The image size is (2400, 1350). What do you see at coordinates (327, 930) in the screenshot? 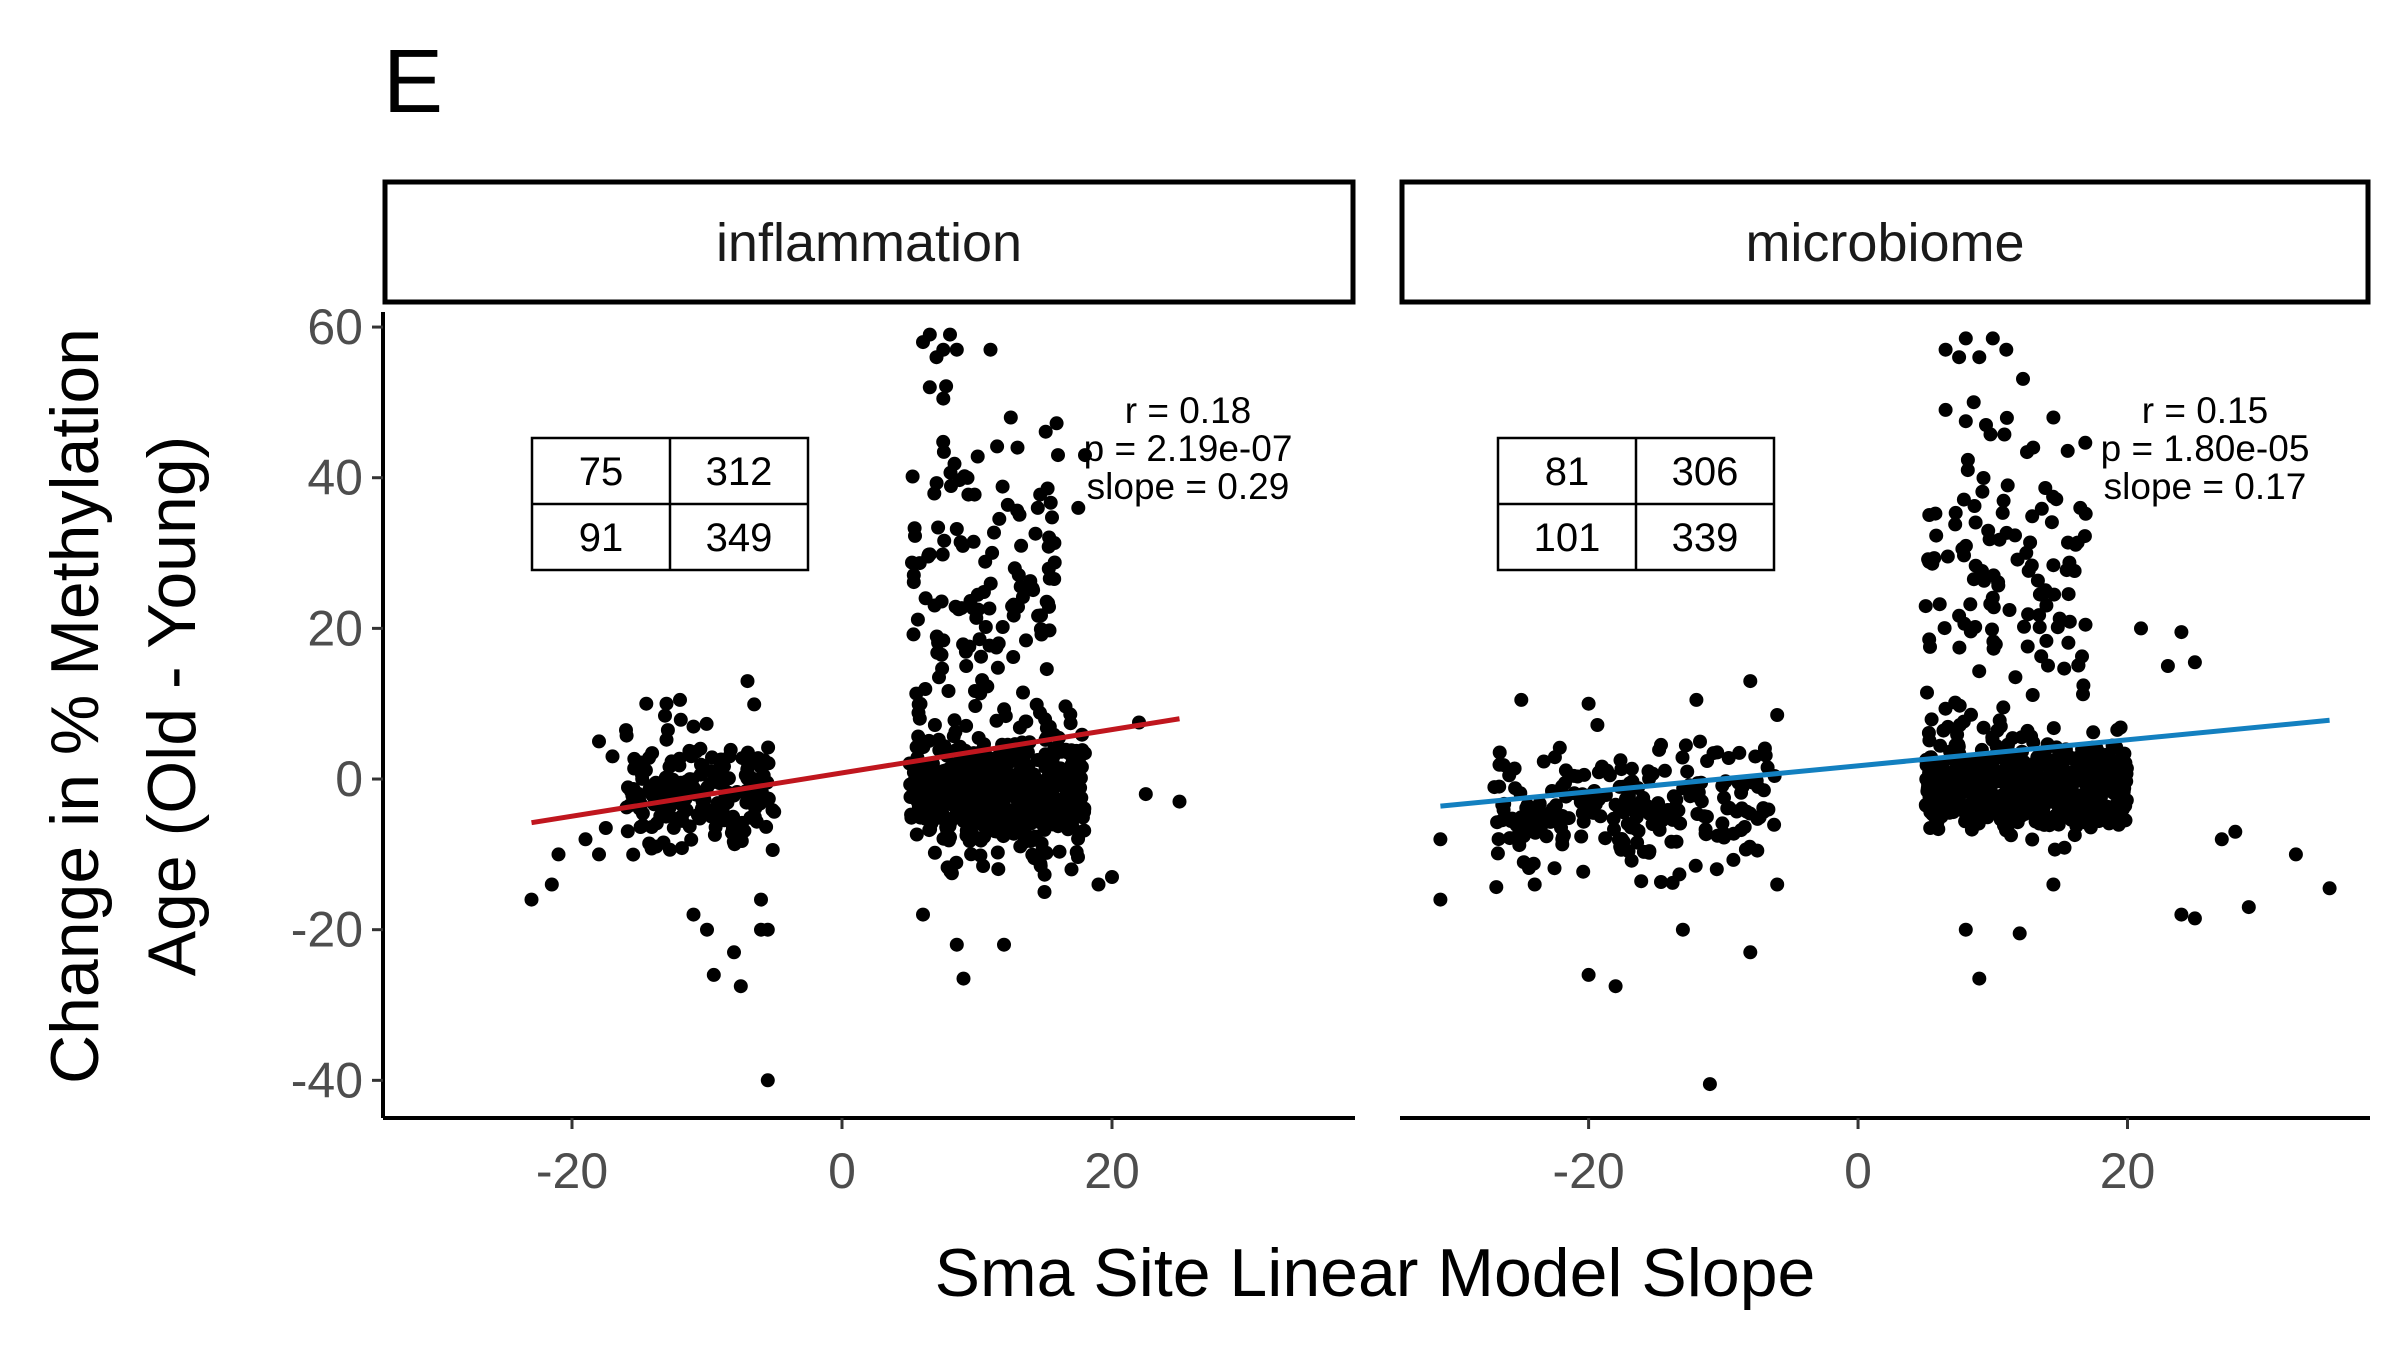
I see `y-tick-label: -20` at bounding box center [327, 930].